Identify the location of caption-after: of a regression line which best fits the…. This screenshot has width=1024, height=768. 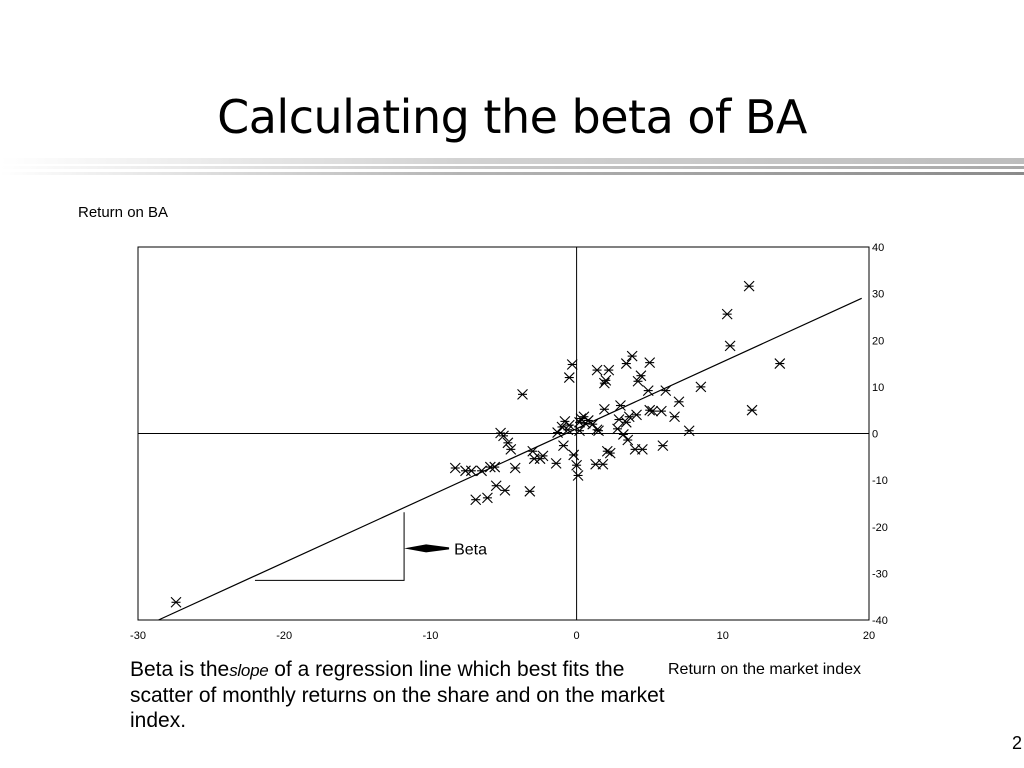
(397, 695).